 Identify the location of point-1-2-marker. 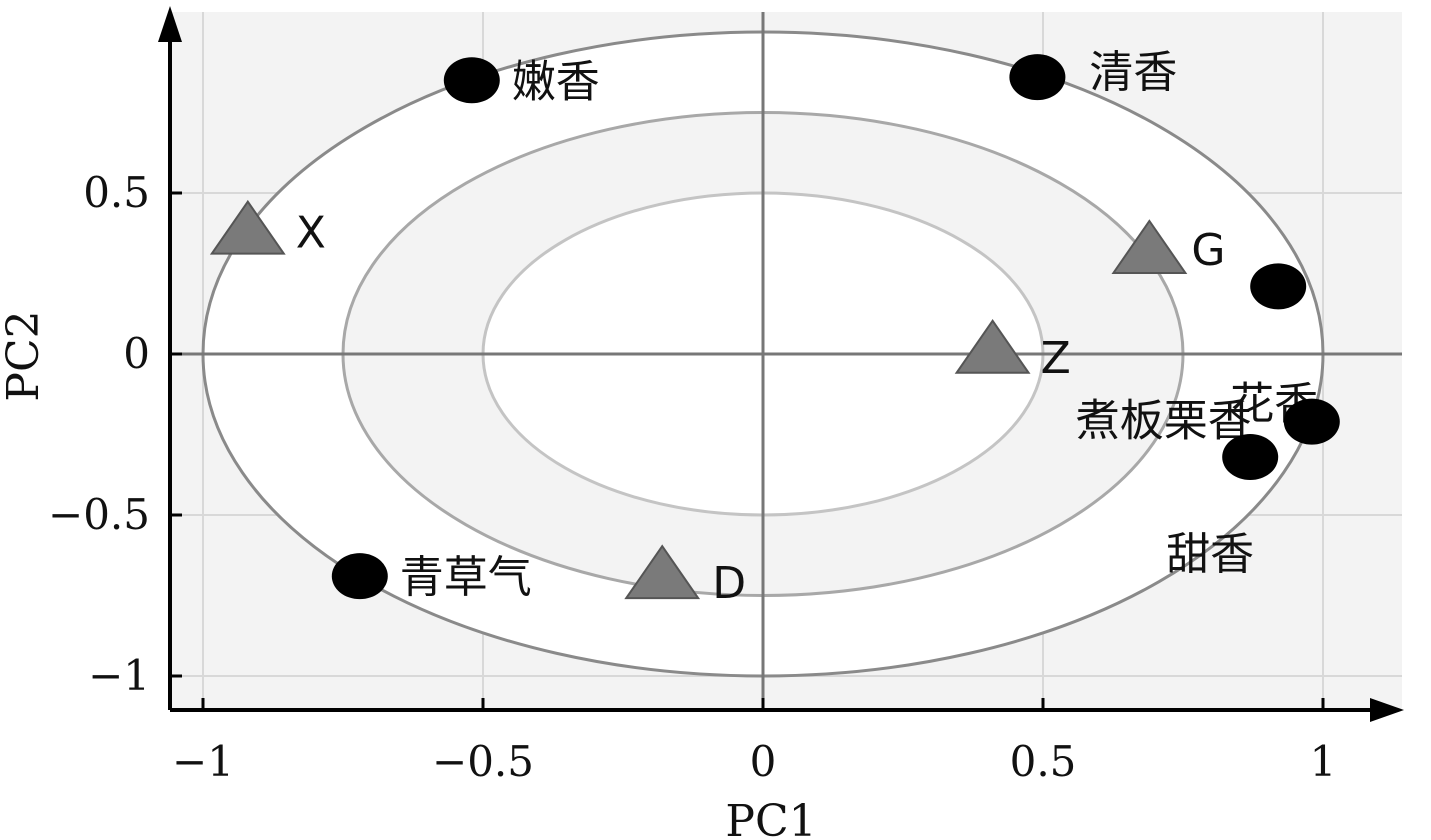
(992, 346).